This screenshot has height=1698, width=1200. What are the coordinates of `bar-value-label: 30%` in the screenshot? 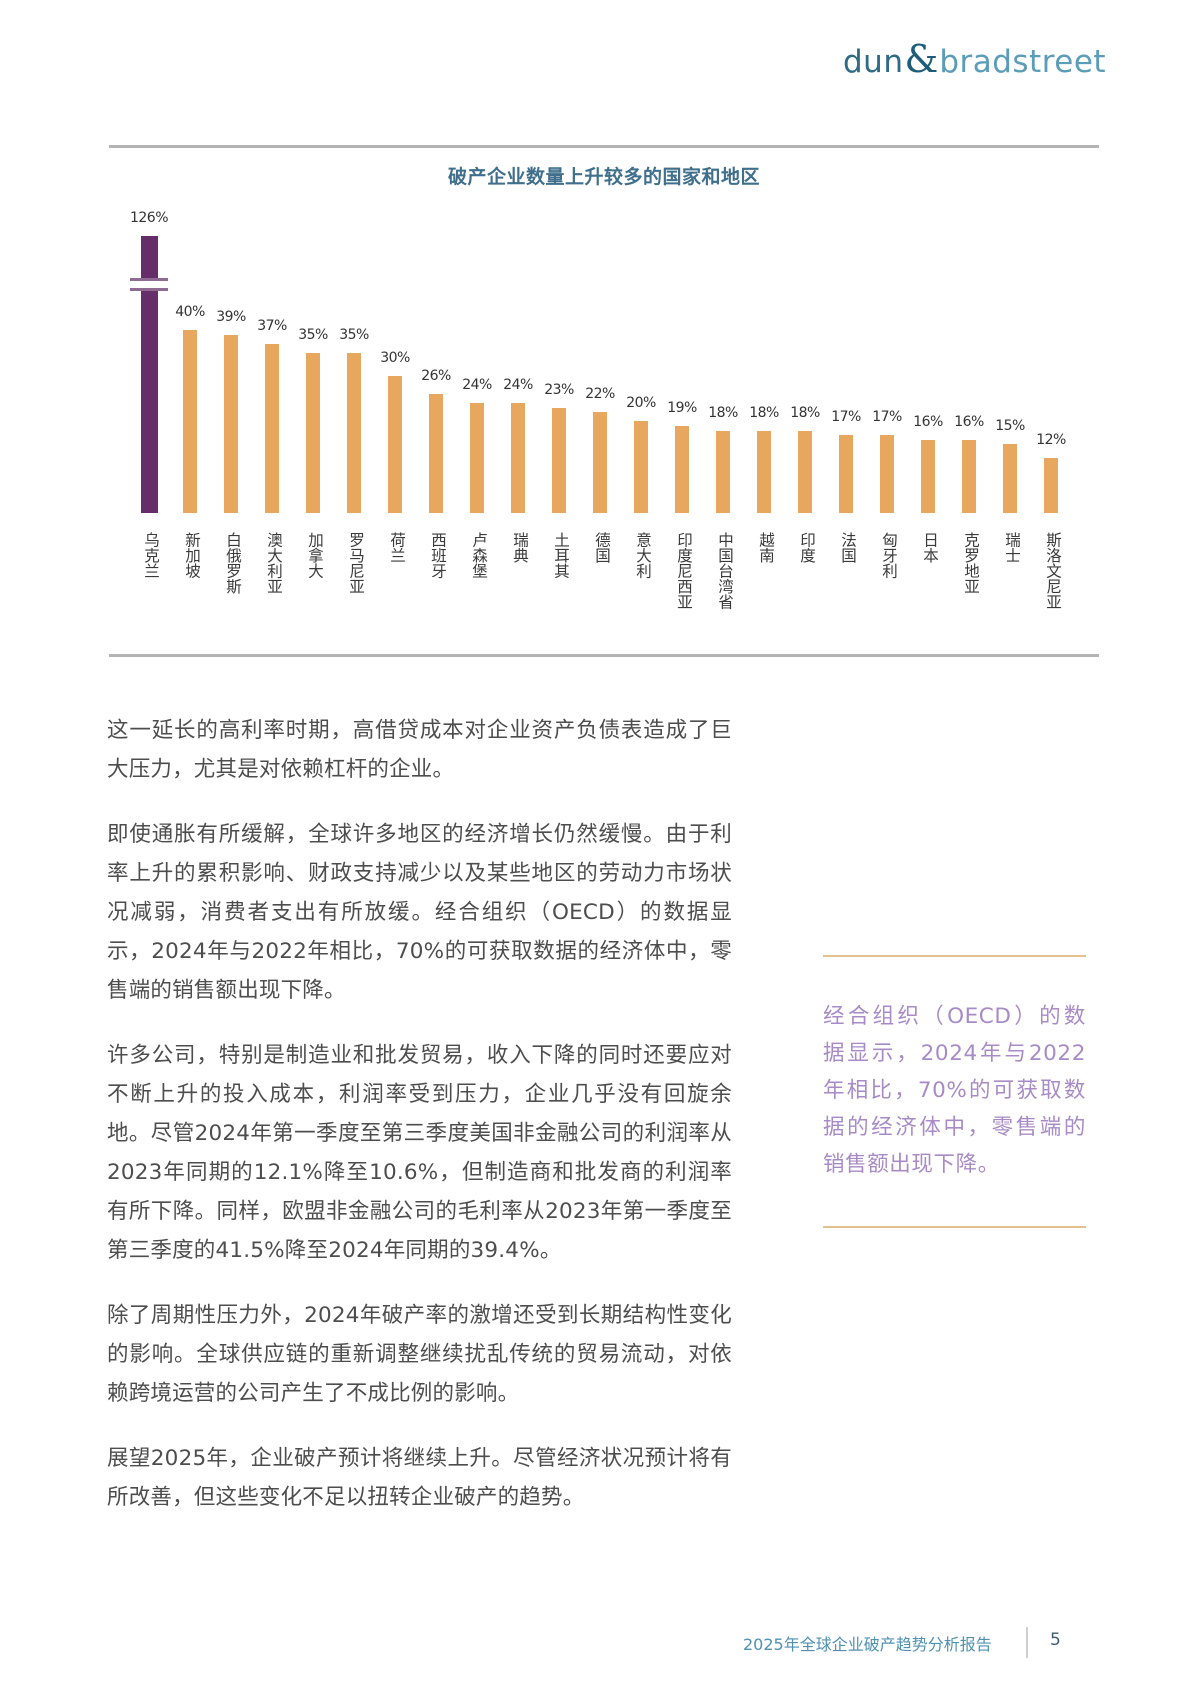 It's located at (395, 358).